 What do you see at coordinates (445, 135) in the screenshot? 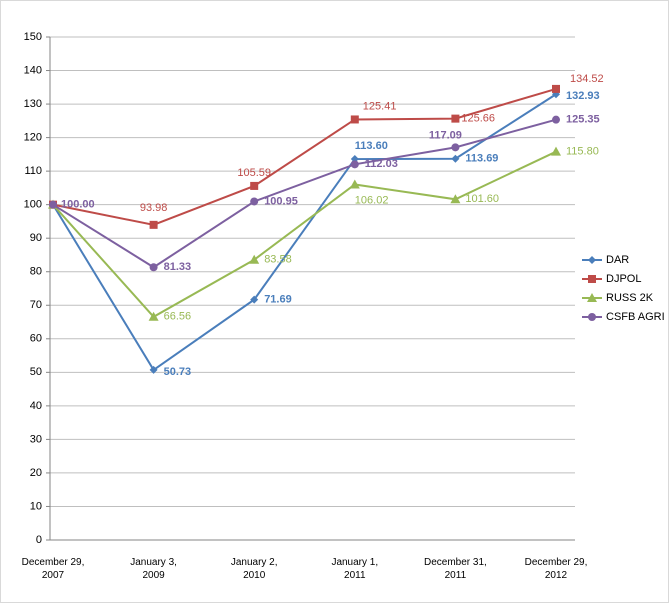
I see `data-label: 117.09` at bounding box center [445, 135].